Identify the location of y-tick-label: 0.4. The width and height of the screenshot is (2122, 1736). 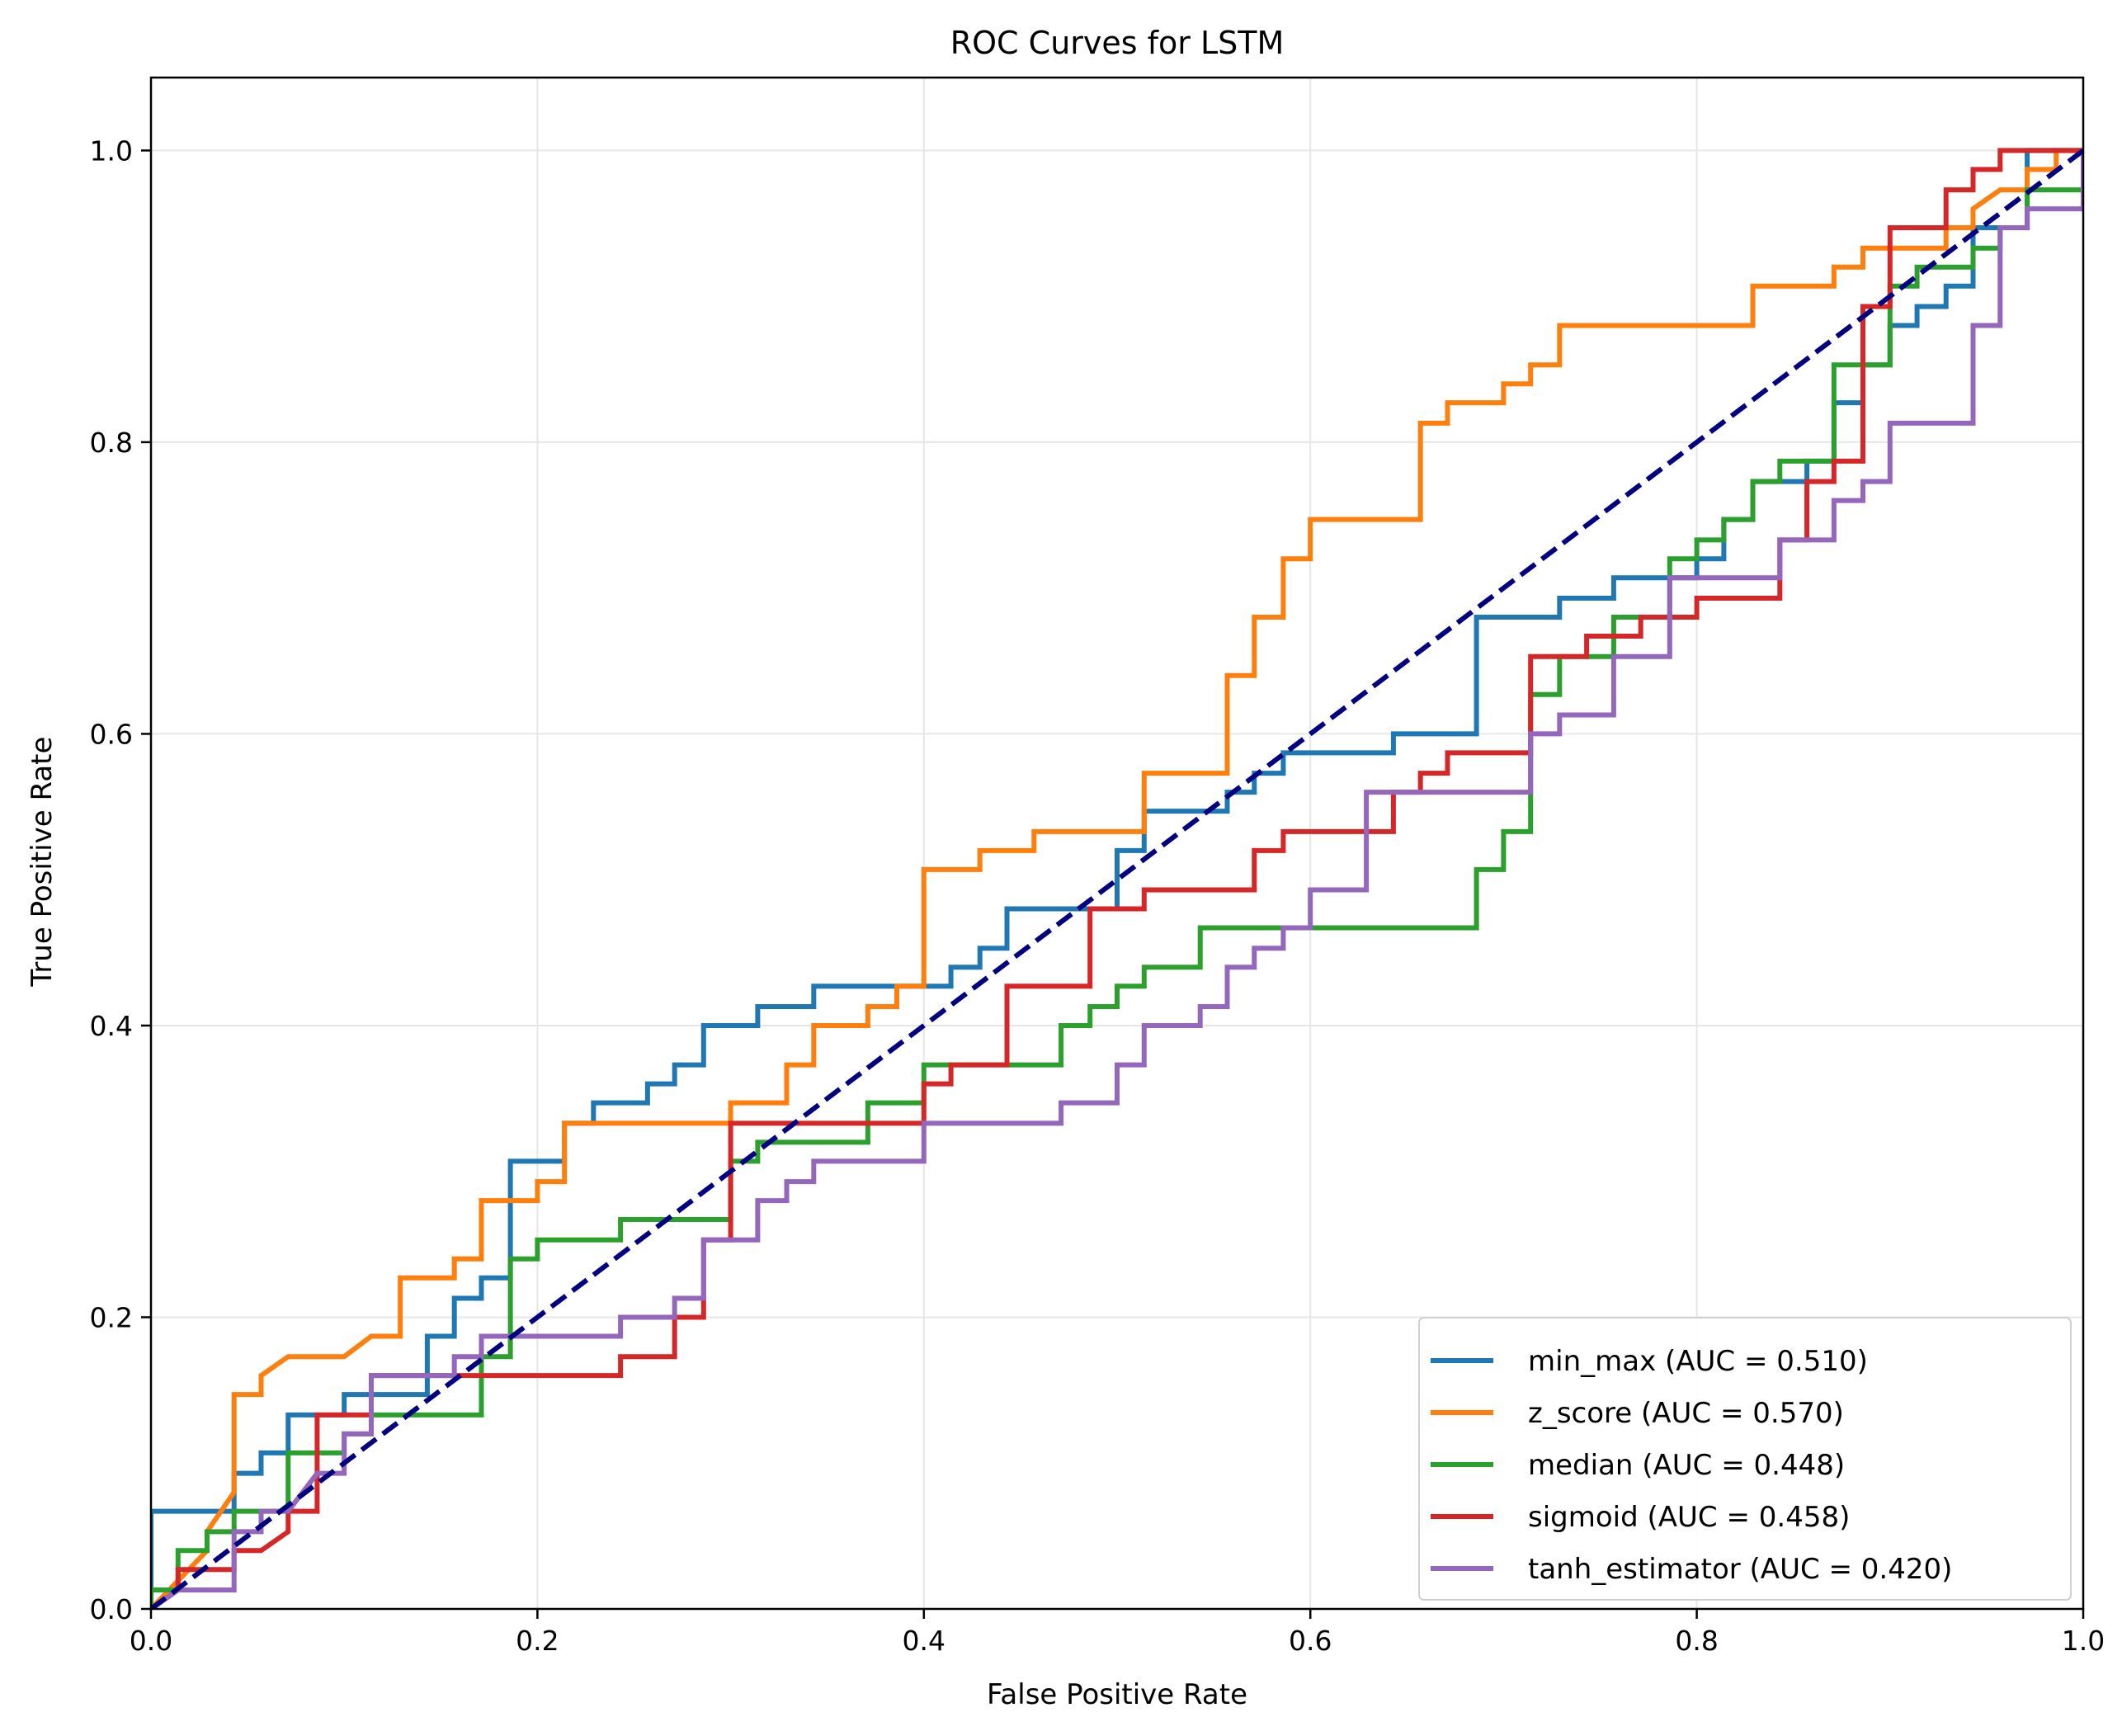
(111, 1026).